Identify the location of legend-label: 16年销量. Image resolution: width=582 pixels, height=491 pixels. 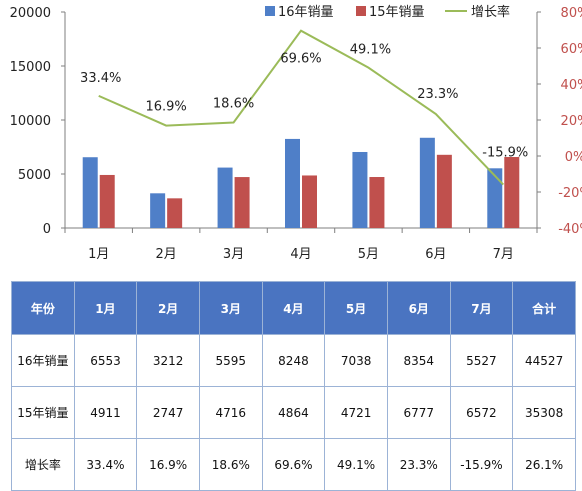
(306, 12).